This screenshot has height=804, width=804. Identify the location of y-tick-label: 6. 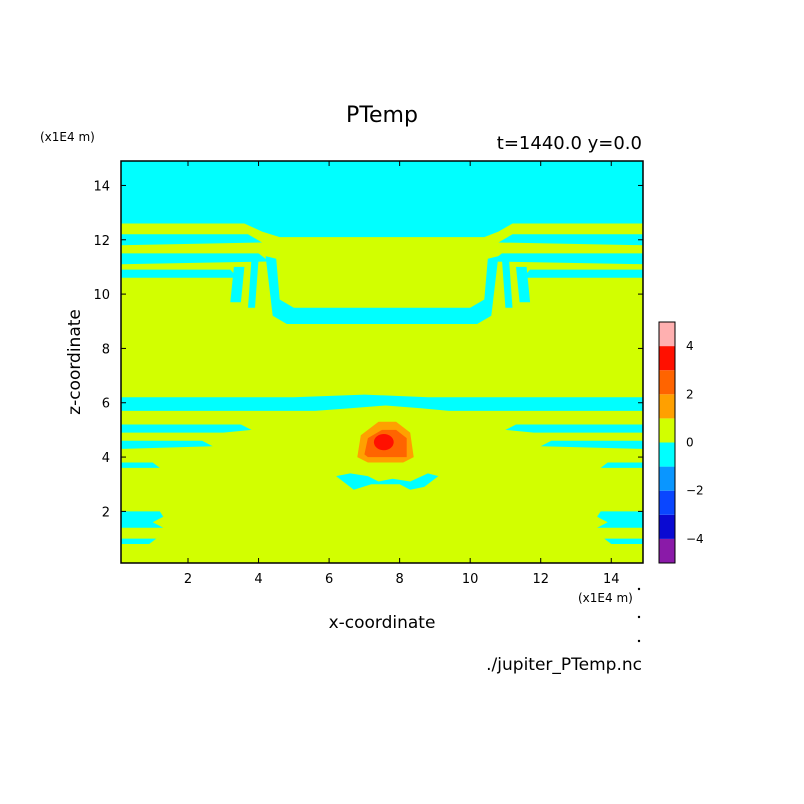
(106, 404).